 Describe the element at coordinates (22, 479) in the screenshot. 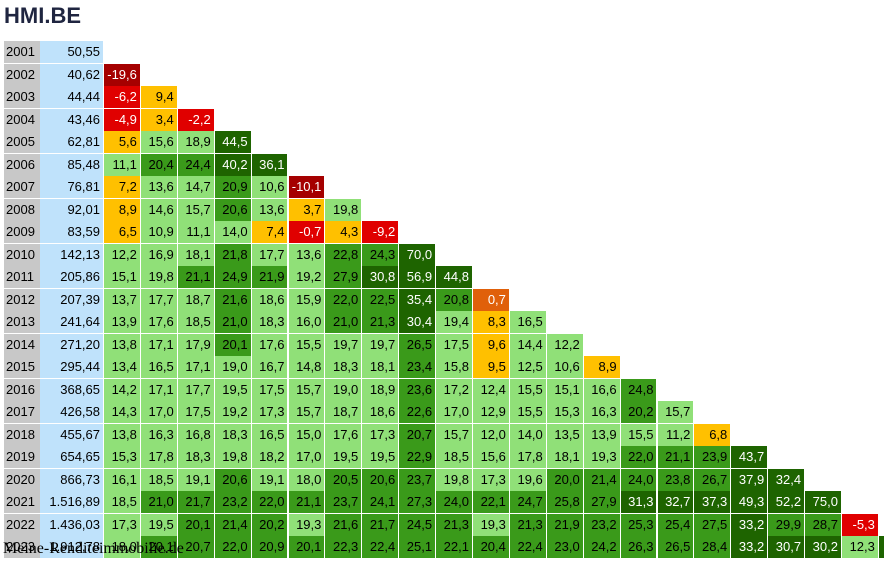

I see `year-label: 2020` at that location.